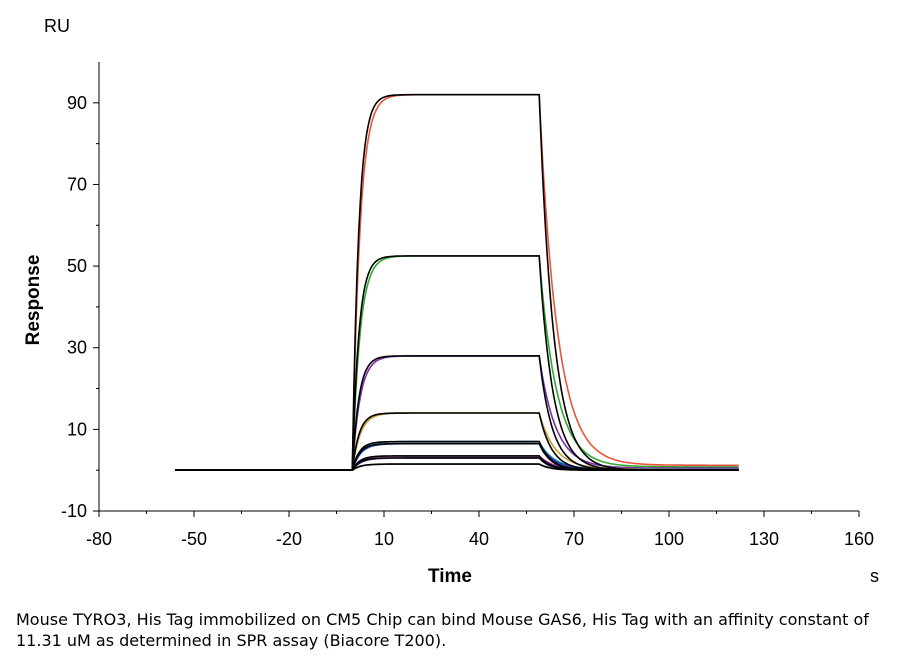 The height and width of the screenshot is (664, 900). Describe the element at coordinates (99, 539) in the screenshot. I see `x-tick-label: -80` at that location.